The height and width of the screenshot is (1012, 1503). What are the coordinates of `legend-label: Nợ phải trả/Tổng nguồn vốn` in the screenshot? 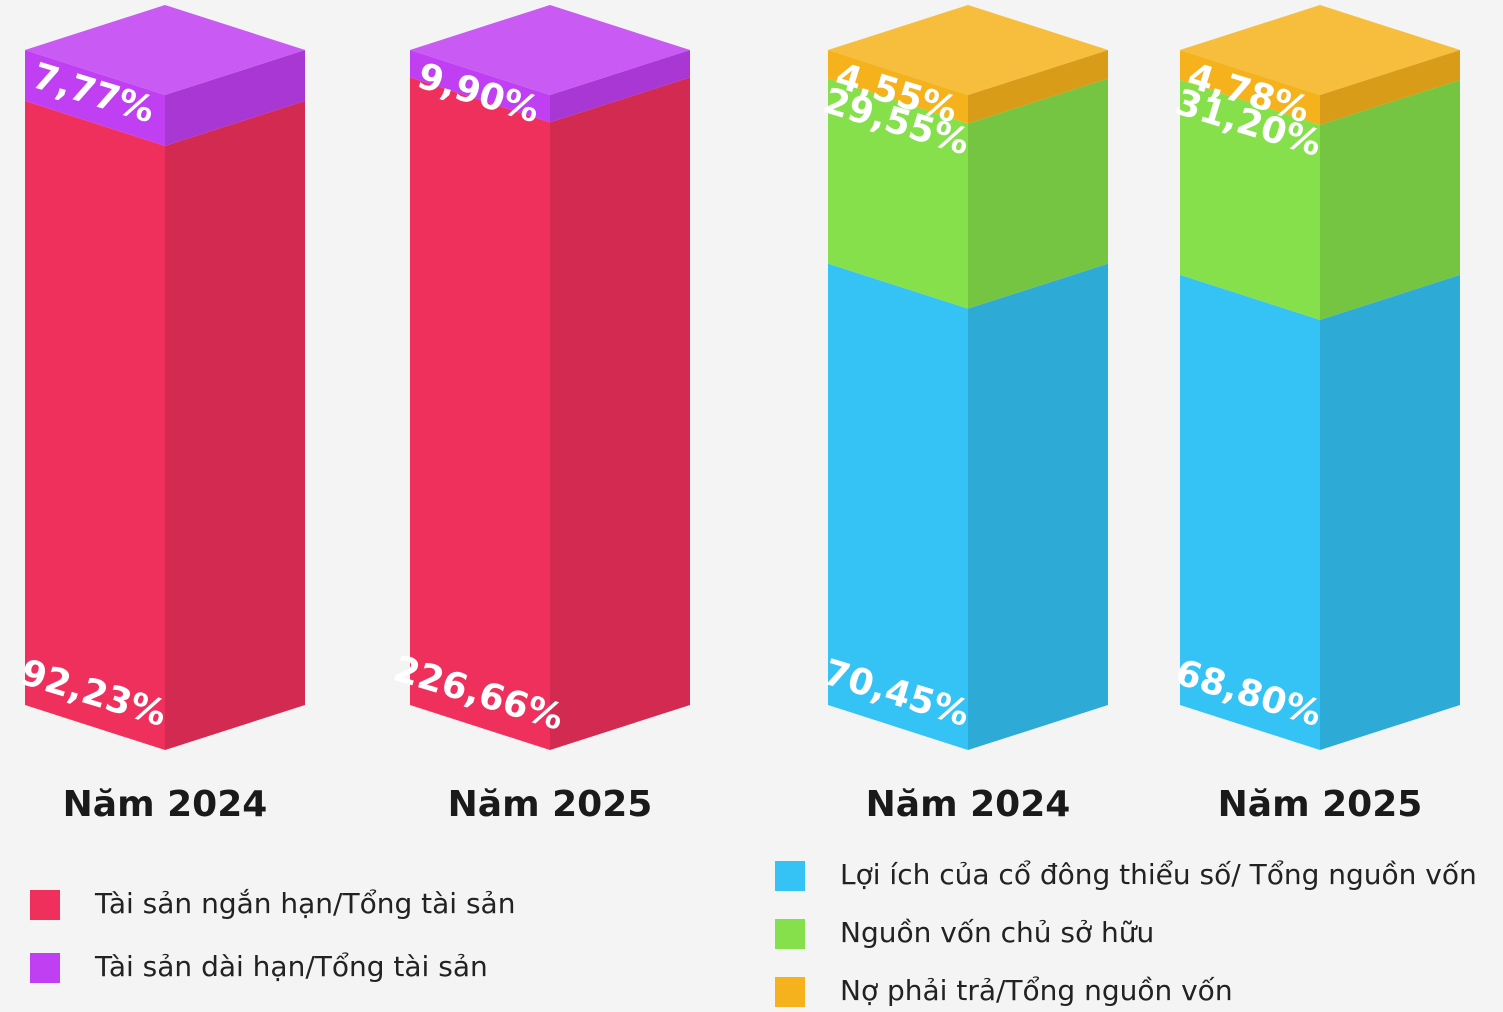 It's located at (1036, 990).